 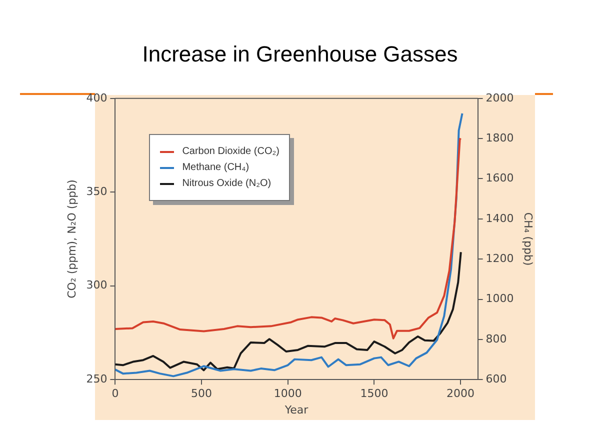 I want to click on y2-tick-label: 1000, so click(x=500, y=299).